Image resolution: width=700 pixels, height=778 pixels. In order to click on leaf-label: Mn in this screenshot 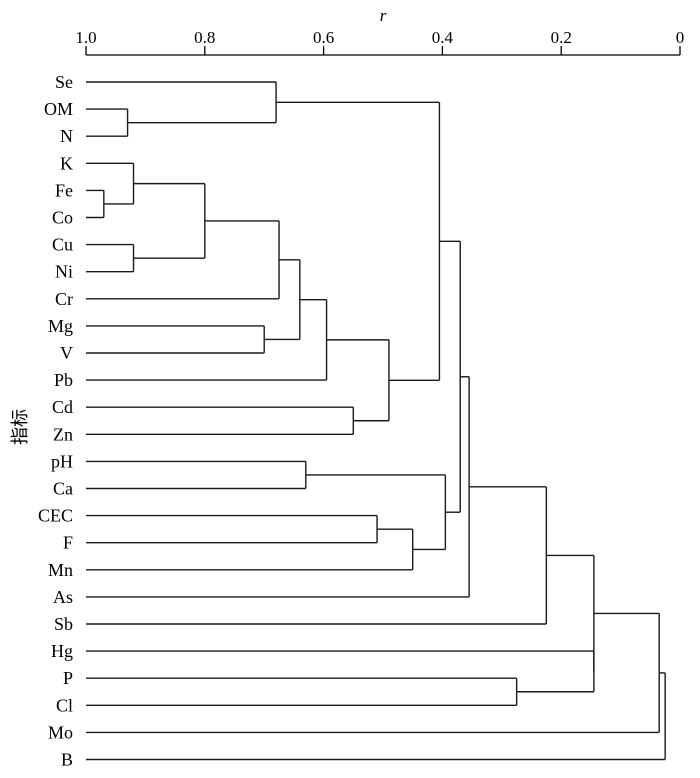, I will do `click(60, 570)`.